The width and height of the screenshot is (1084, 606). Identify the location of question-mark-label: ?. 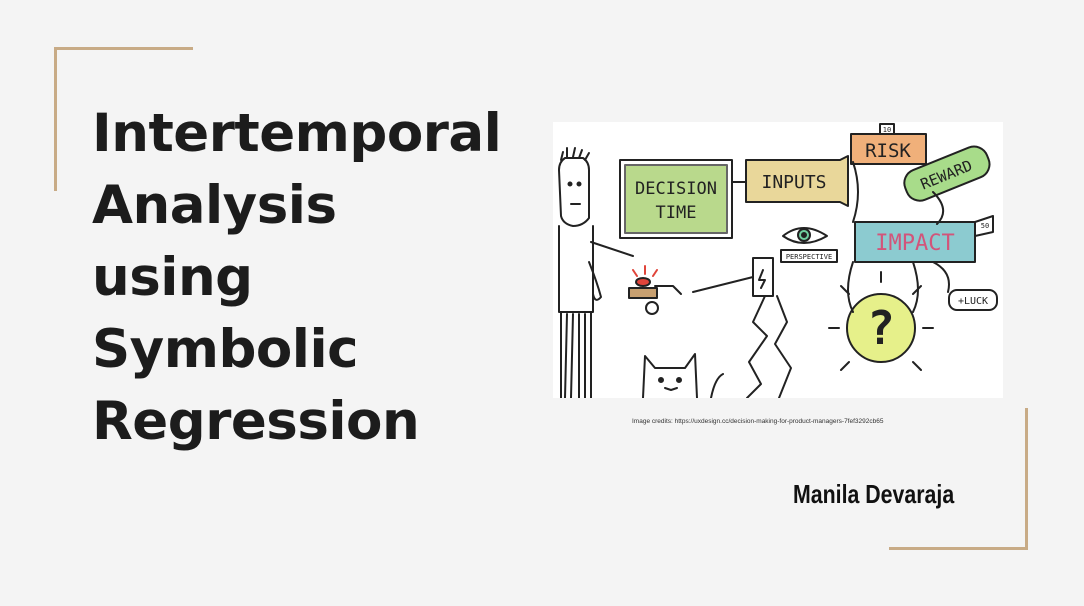
(881, 328).